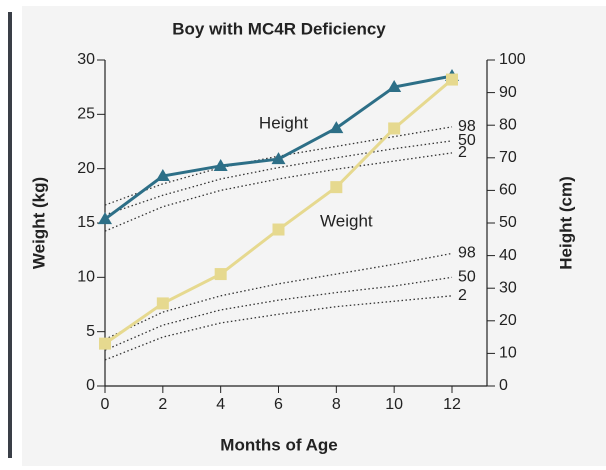 The height and width of the screenshot is (470, 606). I want to click on y-axis-title: Weight (kg), so click(38, 223).